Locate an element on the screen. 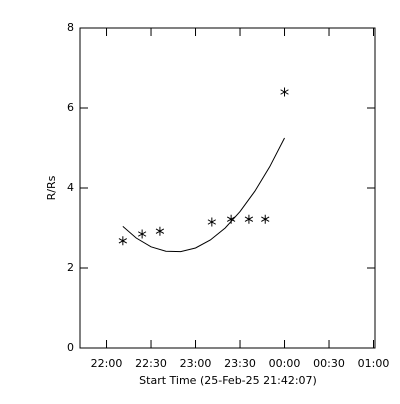 This screenshot has width=400, height=404. x-tick-label: 00:00 is located at coordinates (285, 363).